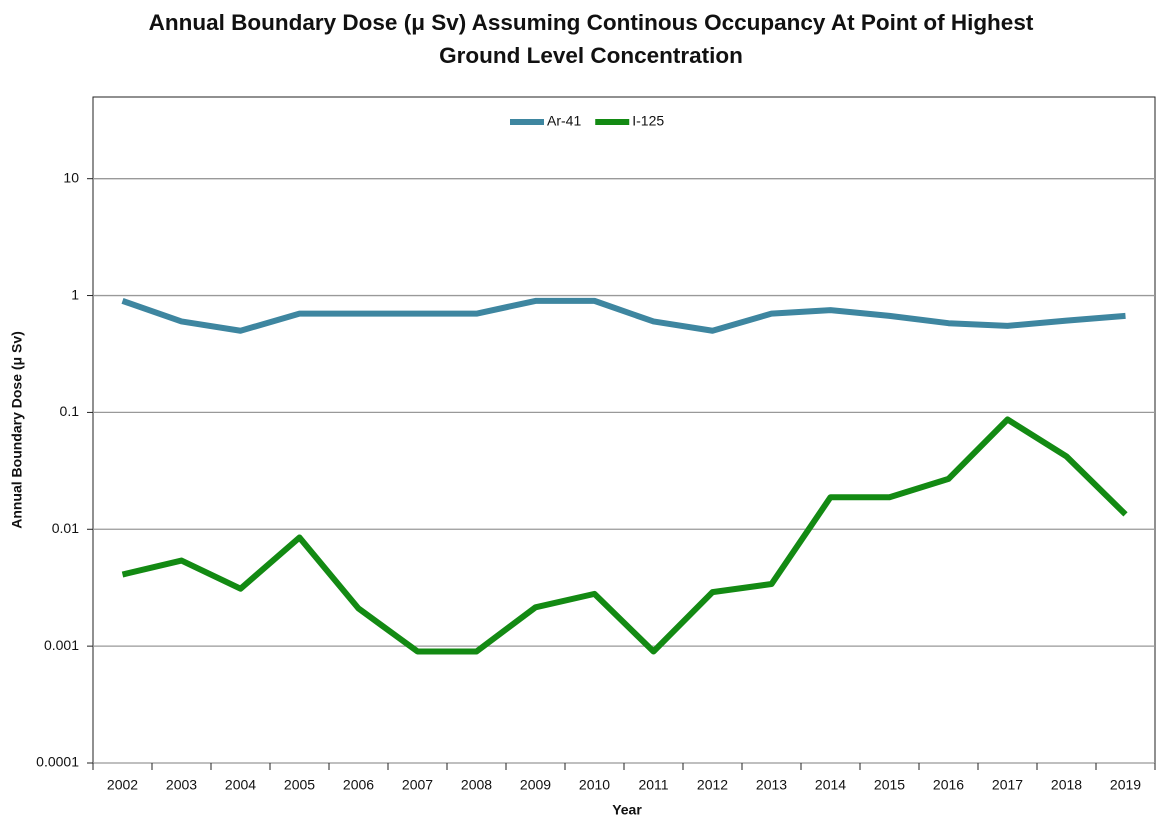  What do you see at coordinates (476, 785) in the screenshot?
I see `x-tick-label: 2008` at bounding box center [476, 785].